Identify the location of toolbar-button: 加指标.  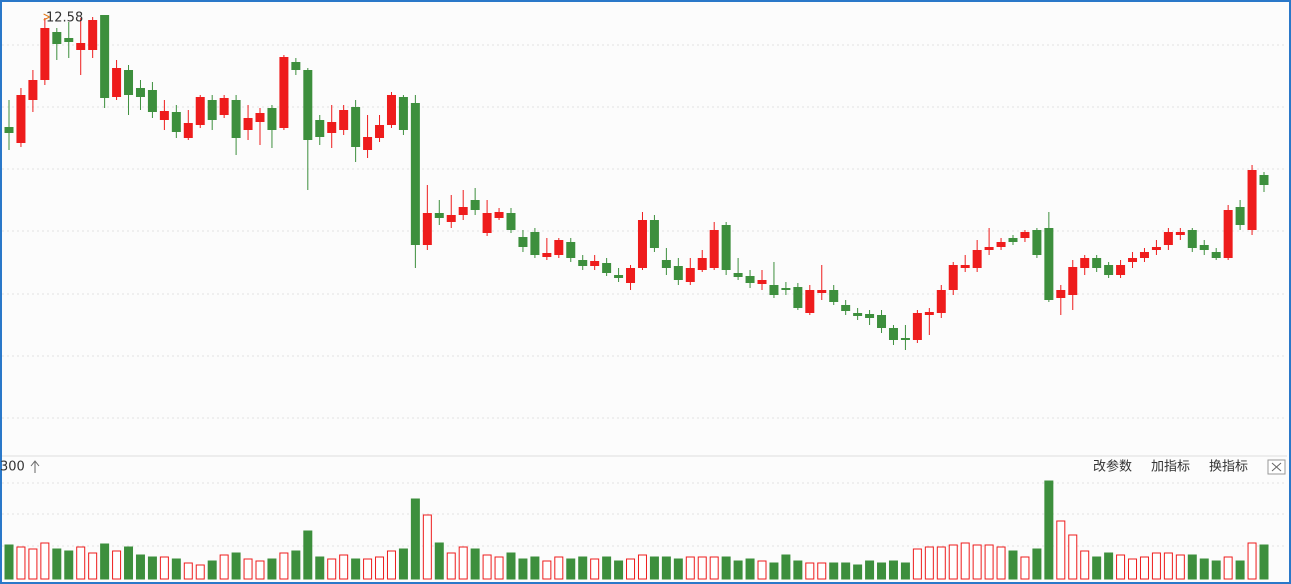
(1170, 467).